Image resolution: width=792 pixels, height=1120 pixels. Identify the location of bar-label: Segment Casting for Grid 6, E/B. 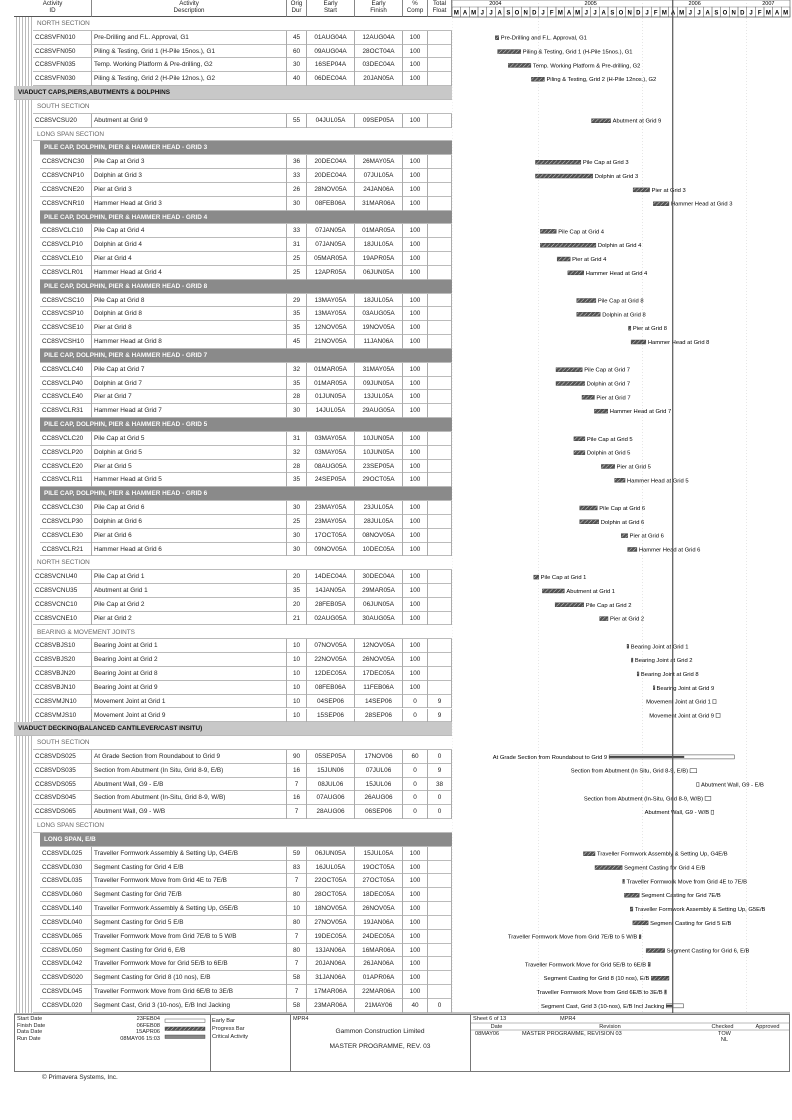
(708, 952).